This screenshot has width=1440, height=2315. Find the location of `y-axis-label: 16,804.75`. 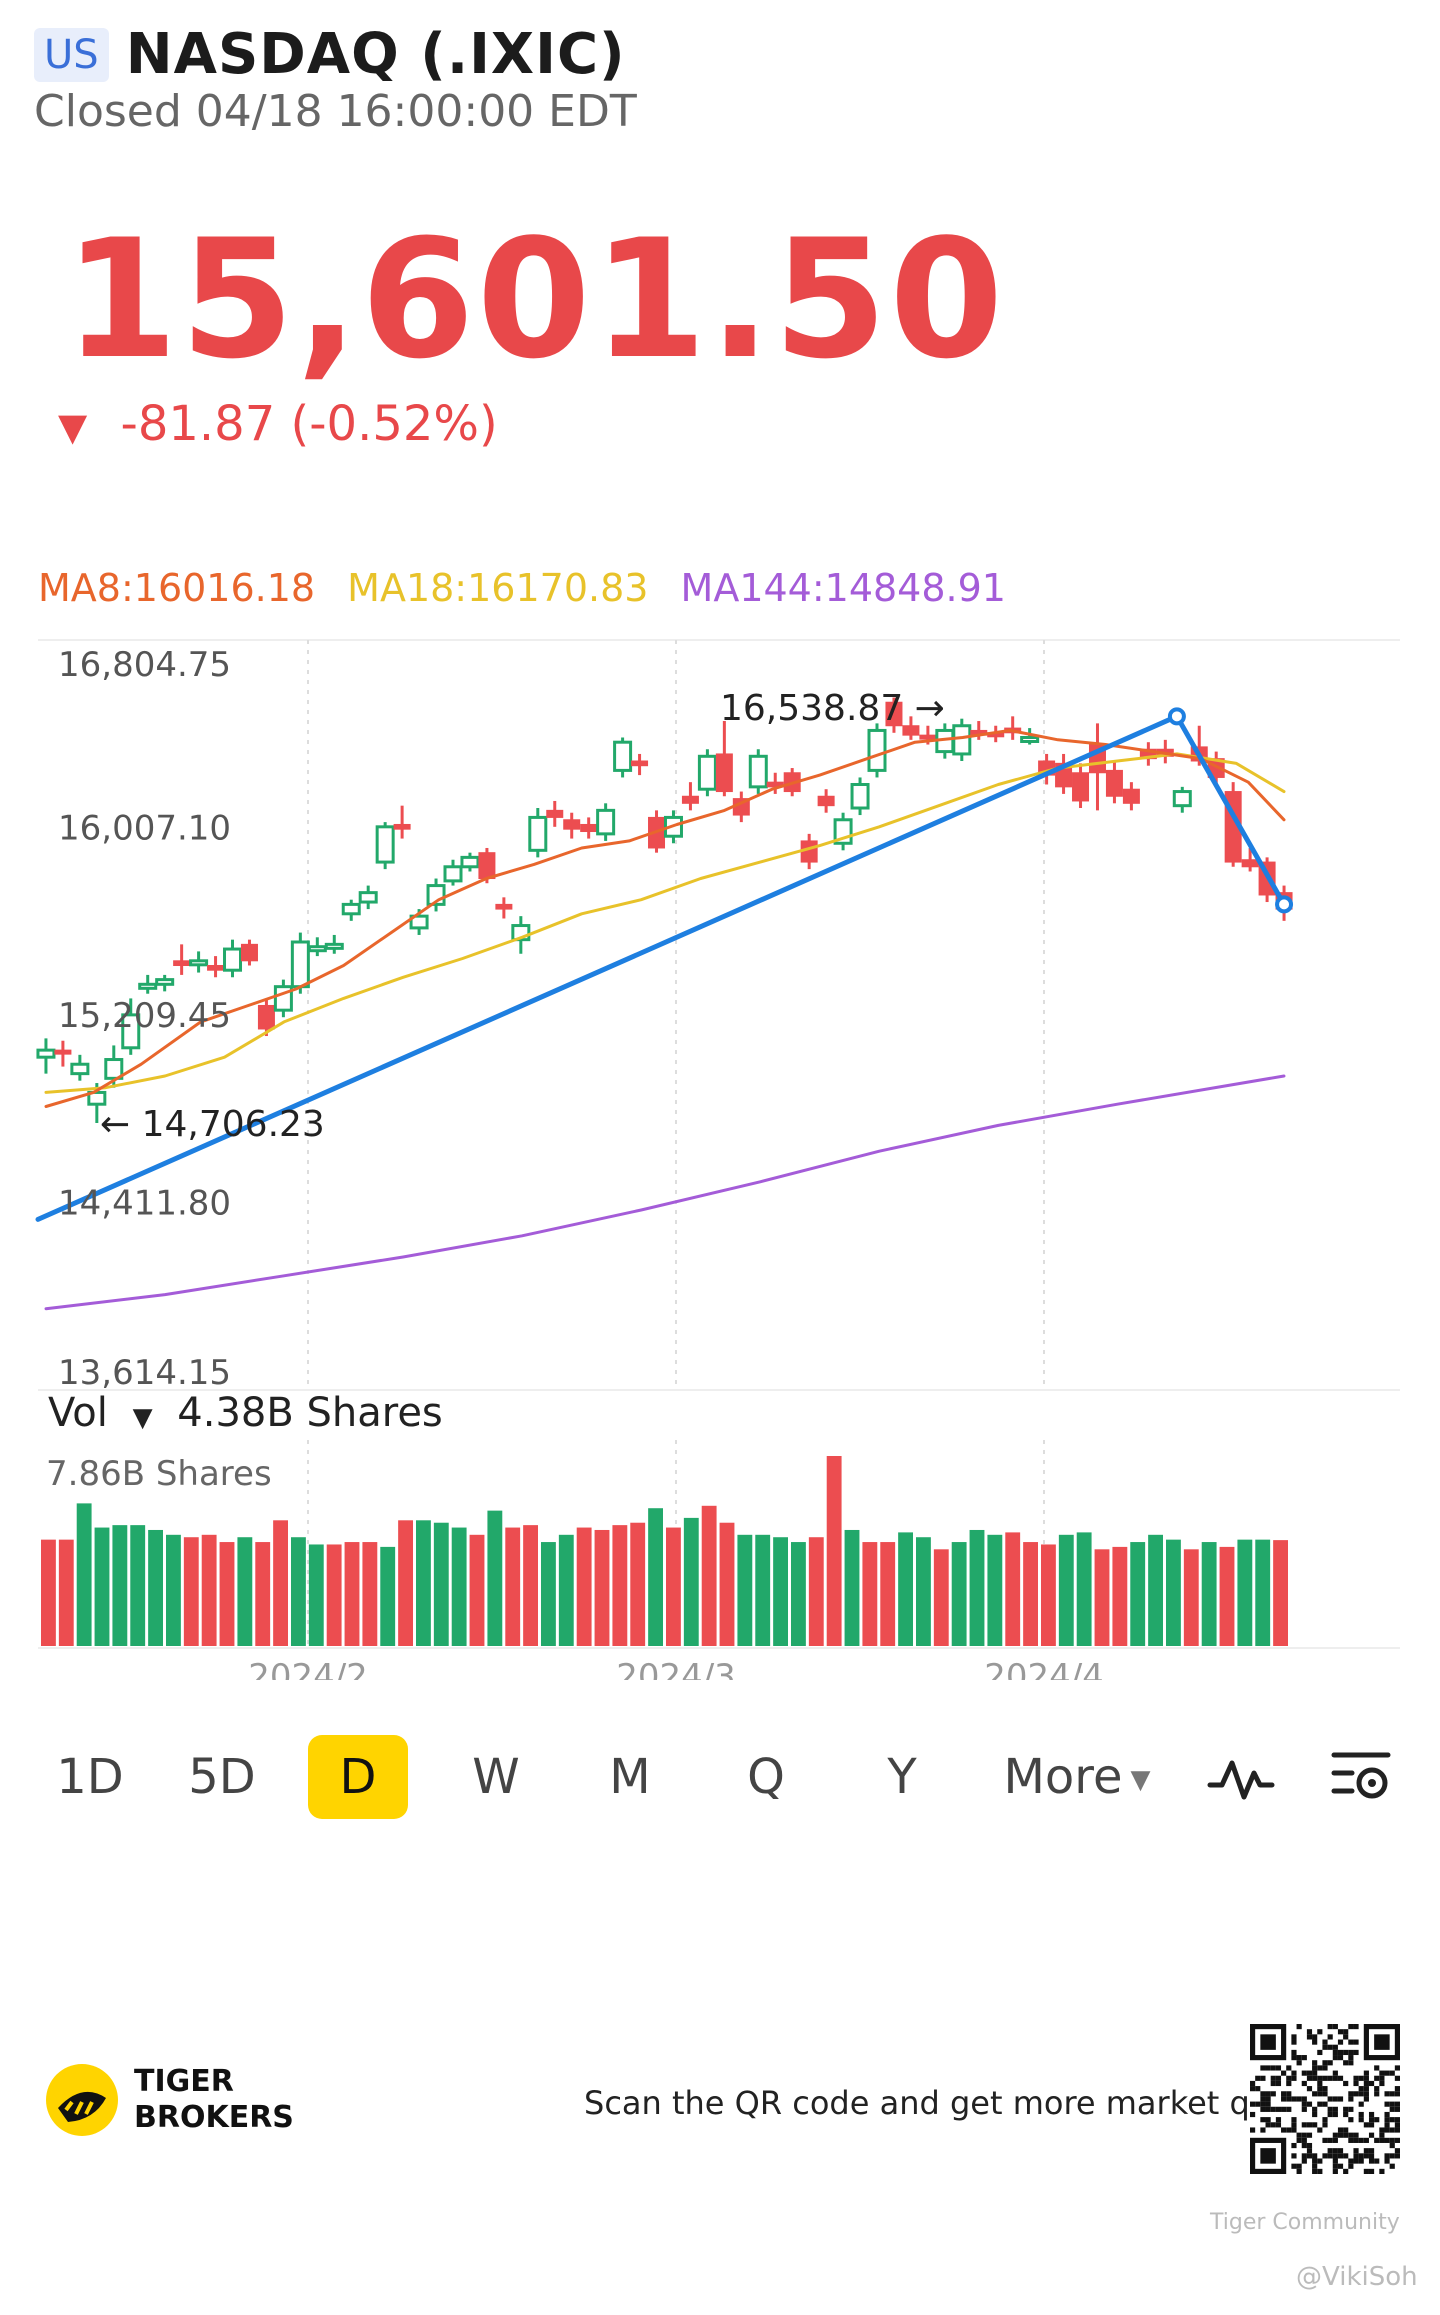

y-axis-label: 16,804.75 is located at coordinates (144, 665).